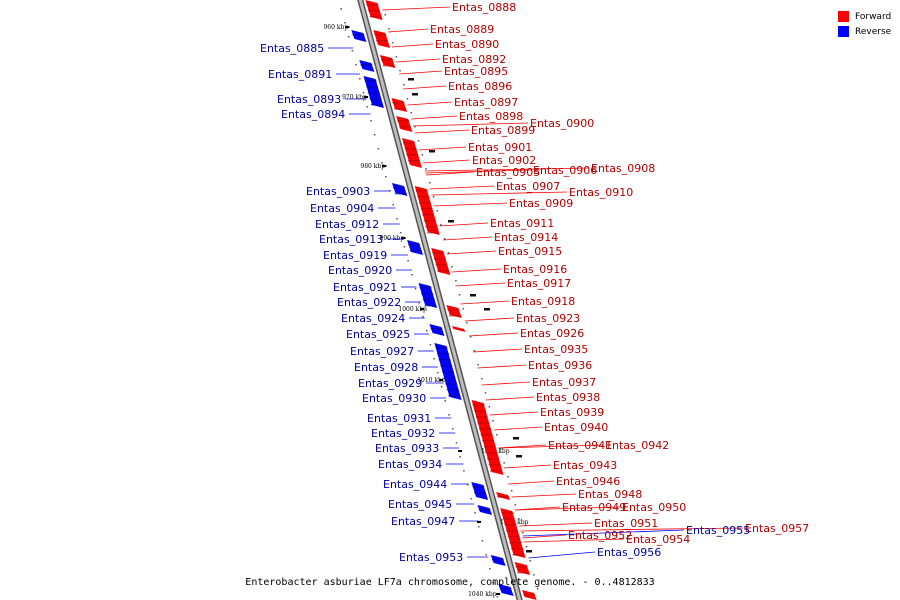 The width and height of the screenshot is (900, 600). Describe the element at coordinates (526, 237) in the screenshot. I see `gene-label-entas-0914: Entas_0914` at that location.